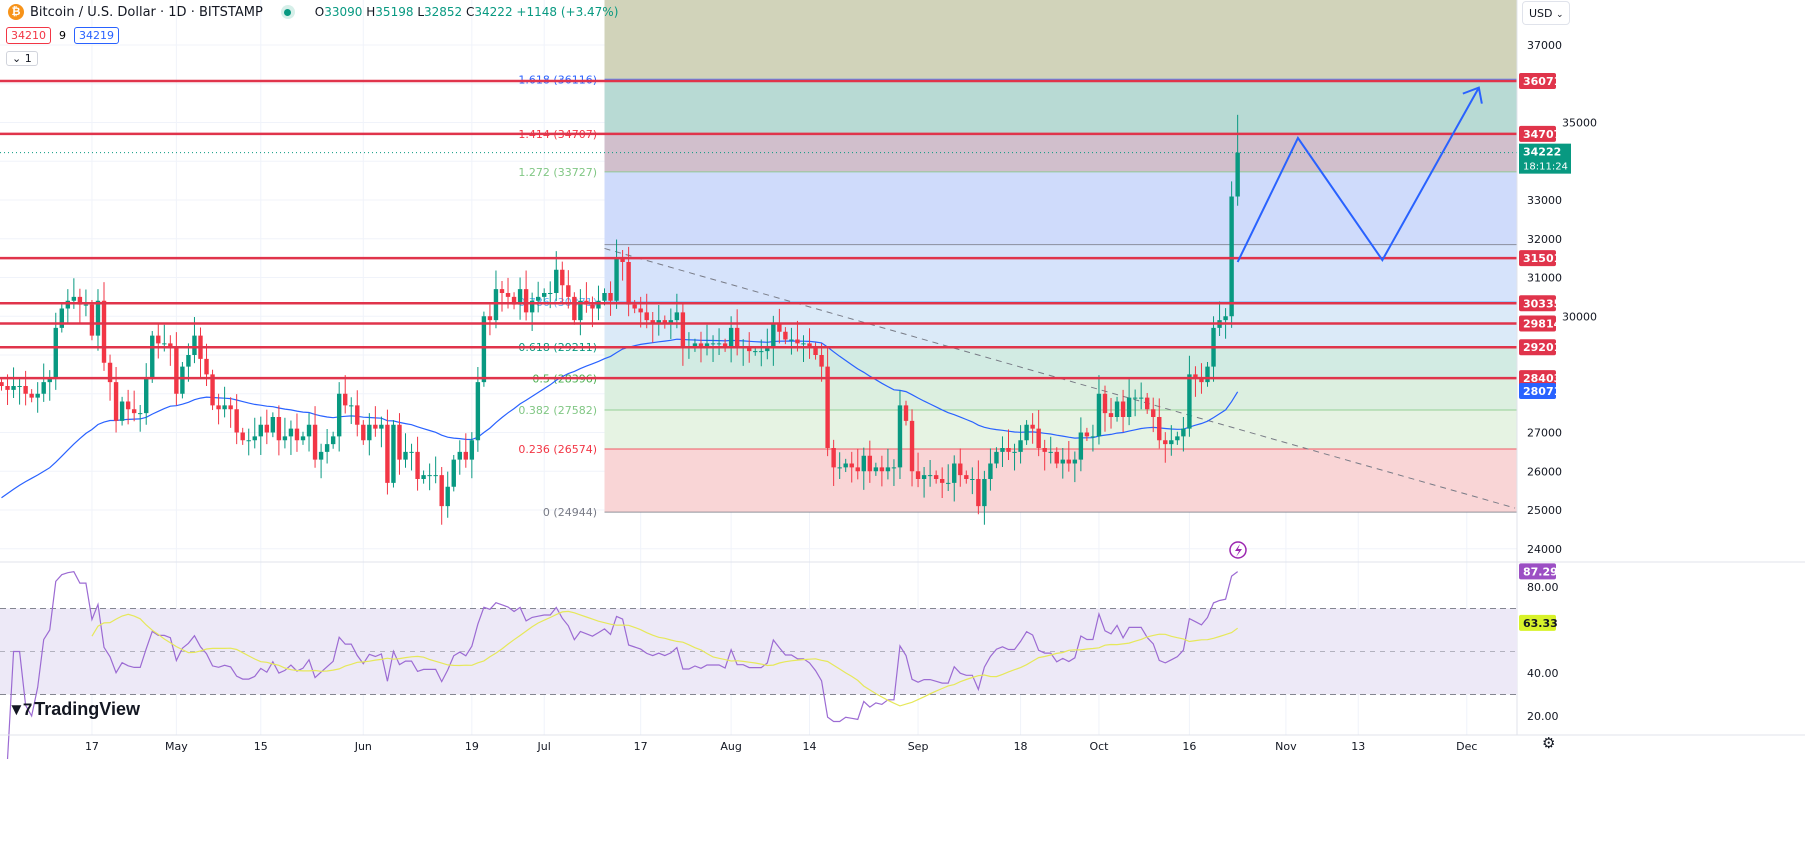 This screenshot has width=1805, height=862. I want to click on price-label: 29814, so click(1540, 323).